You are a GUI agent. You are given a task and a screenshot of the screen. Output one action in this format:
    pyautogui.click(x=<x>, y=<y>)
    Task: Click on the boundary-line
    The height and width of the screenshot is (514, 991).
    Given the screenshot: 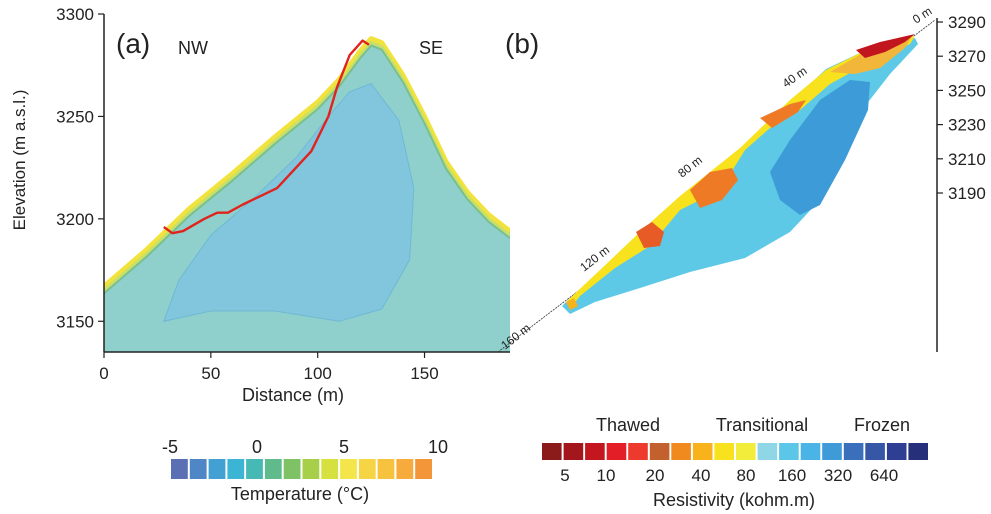 What is the action you would take?
    pyautogui.click(x=266, y=137)
    